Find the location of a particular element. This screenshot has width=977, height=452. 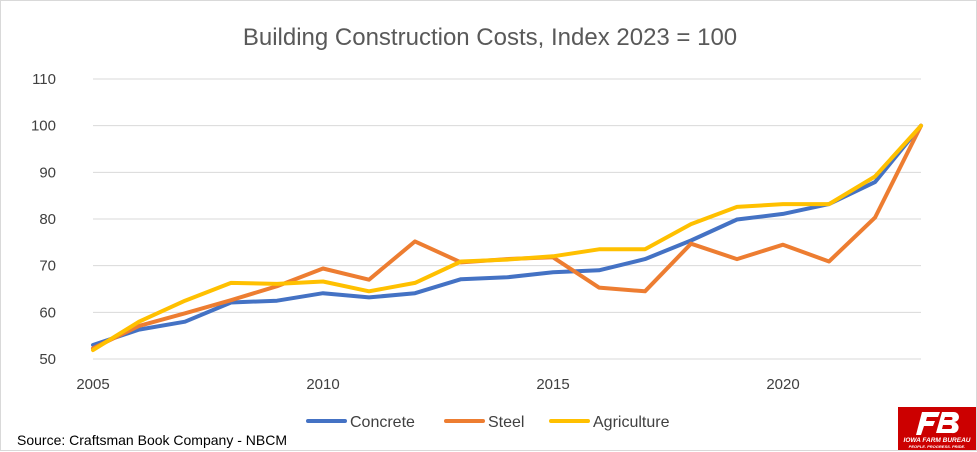

x-tick-label: 2005 is located at coordinates (92, 384).